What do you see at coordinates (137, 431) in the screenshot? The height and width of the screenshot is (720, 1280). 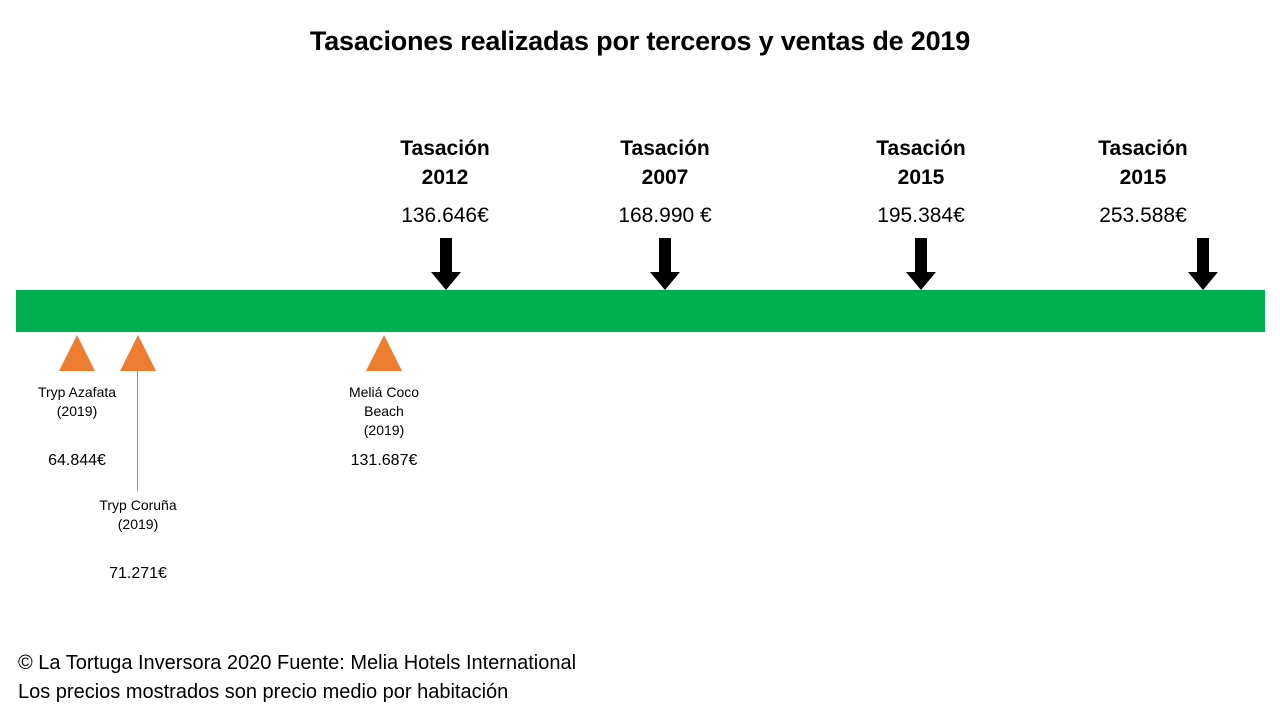 I see `sale-leader-line` at bounding box center [137, 431].